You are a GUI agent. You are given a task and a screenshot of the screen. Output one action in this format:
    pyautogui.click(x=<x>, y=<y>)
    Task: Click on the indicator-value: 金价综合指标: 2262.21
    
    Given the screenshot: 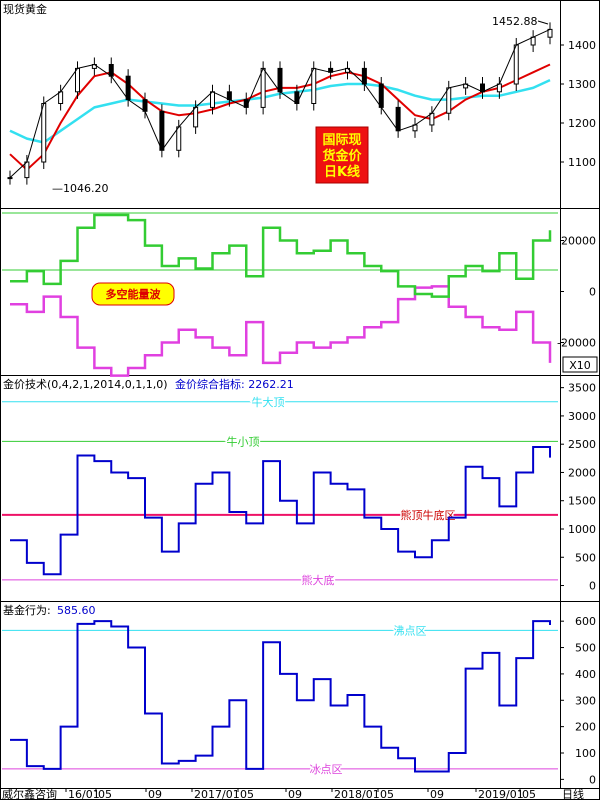 What is the action you would take?
    pyautogui.click(x=234, y=384)
    